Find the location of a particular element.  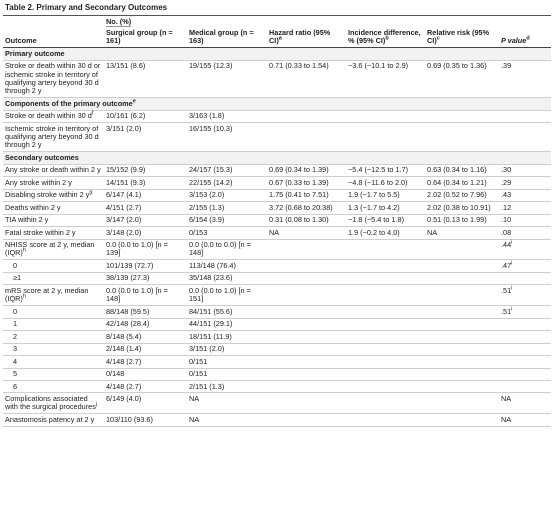

outcome-label: Anastomosis patency at 2 y is located at coordinates (50, 419).